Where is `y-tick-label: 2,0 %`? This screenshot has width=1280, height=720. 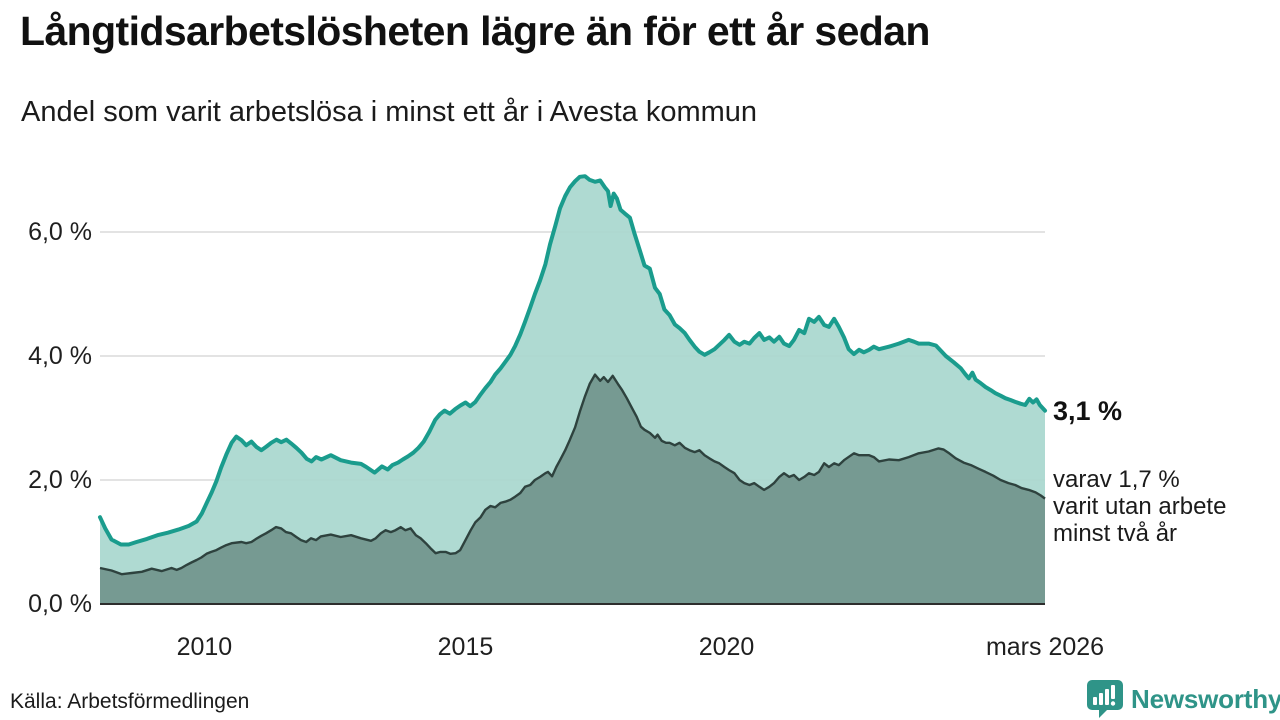 y-tick-label: 2,0 % is located at coordinates (60, 480).